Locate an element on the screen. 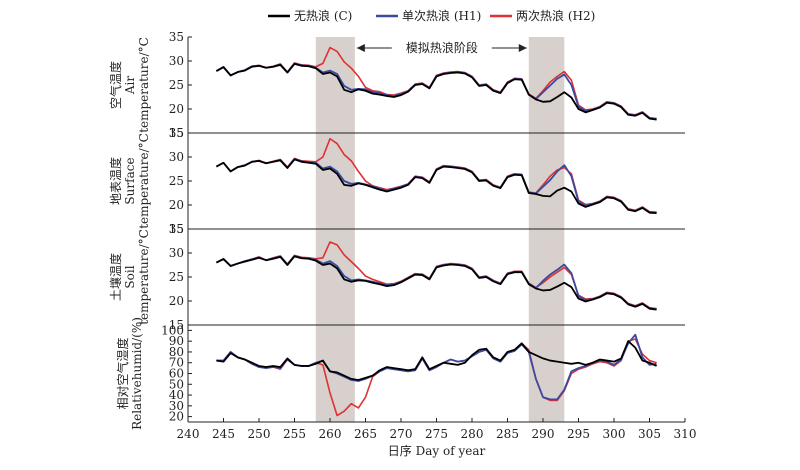  x-tick-label: 245 is located at coordinates (223, 434).